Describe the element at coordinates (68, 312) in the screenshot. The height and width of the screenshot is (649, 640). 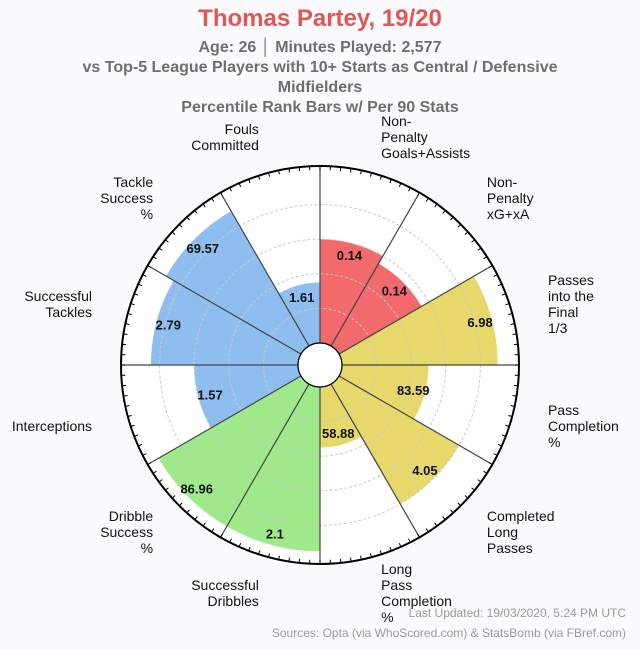
I see `category-label-9-line-1: Tackles` at that location.